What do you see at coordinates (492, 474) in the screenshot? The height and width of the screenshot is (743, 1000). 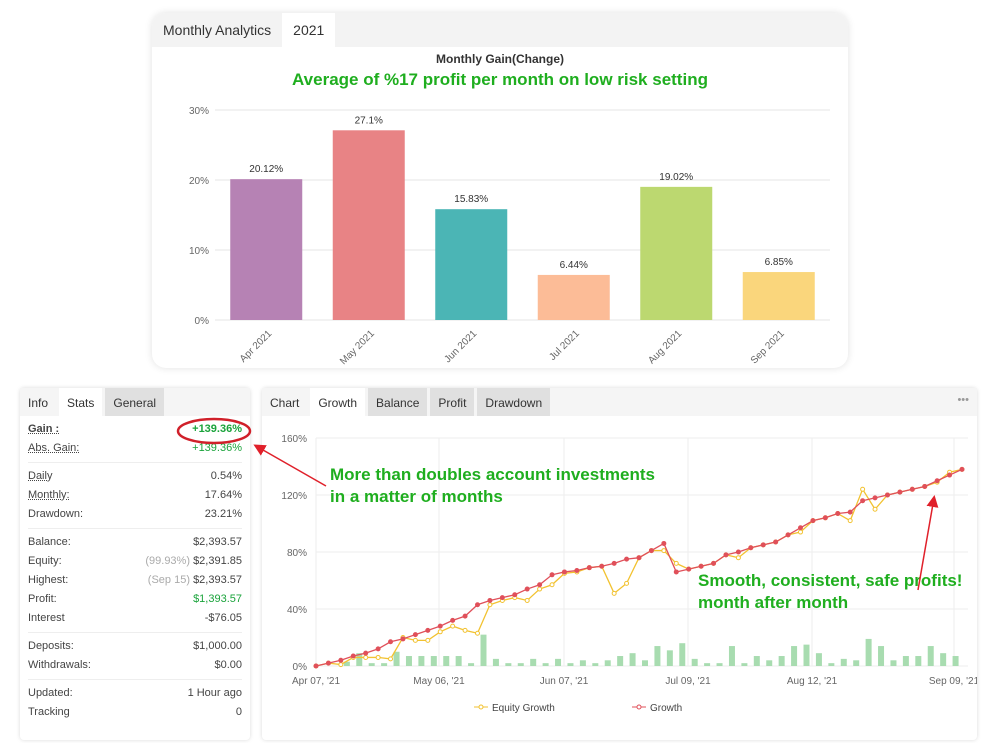 I see `annotation-line: More than doubles account investments` at bounding box center [492, 474].